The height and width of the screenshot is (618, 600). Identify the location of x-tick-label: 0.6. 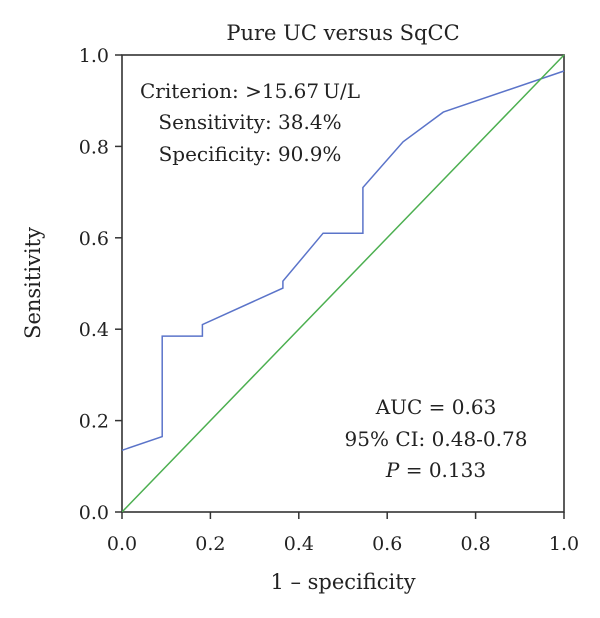
(387, 544).